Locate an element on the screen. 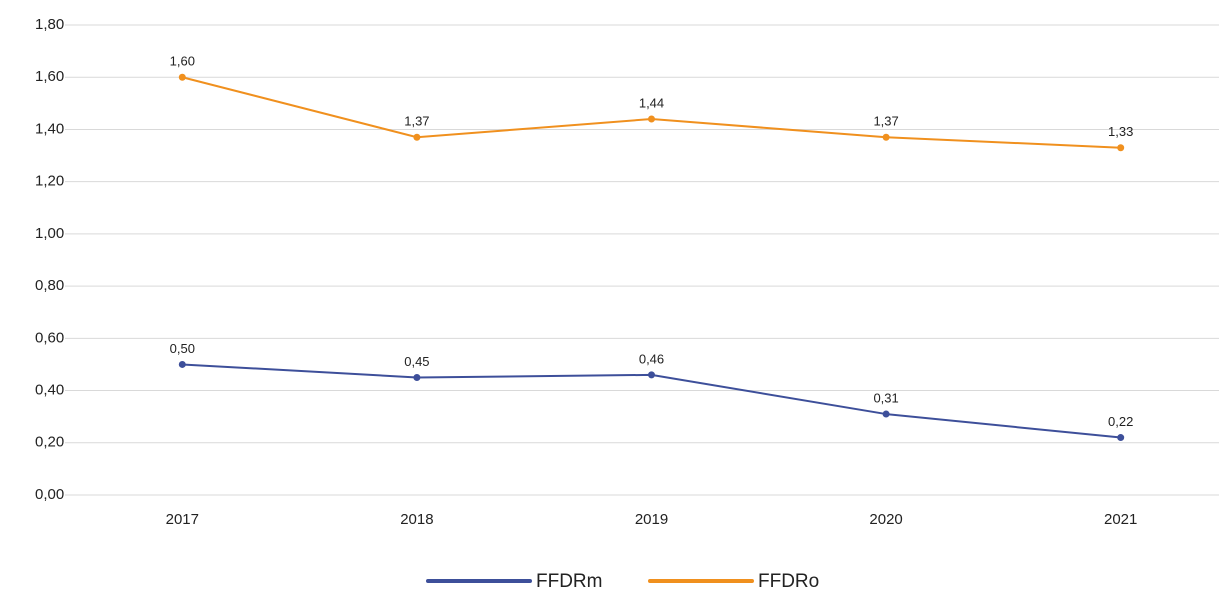 The image size is (1219, 594). data-label: 0,22 is located at coordinates (1120, 421).